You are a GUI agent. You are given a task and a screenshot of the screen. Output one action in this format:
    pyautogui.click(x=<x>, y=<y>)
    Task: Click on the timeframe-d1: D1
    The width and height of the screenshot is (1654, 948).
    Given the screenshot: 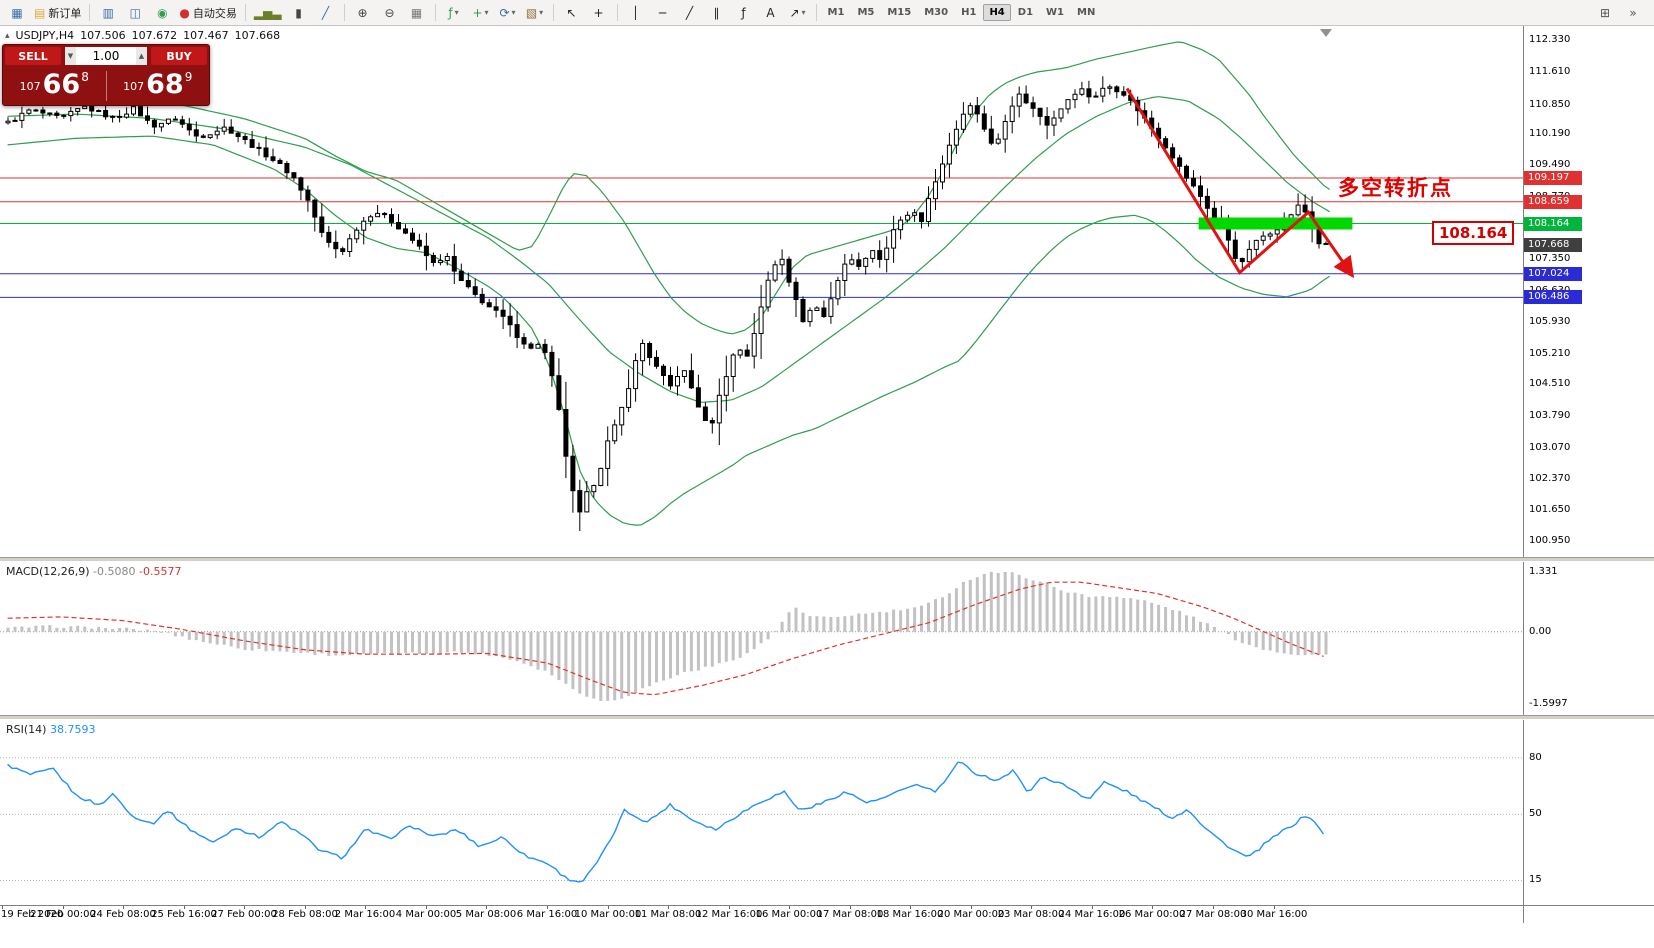 What is the action you would take?
    pyautogui.click(x=1025, y=12)
    